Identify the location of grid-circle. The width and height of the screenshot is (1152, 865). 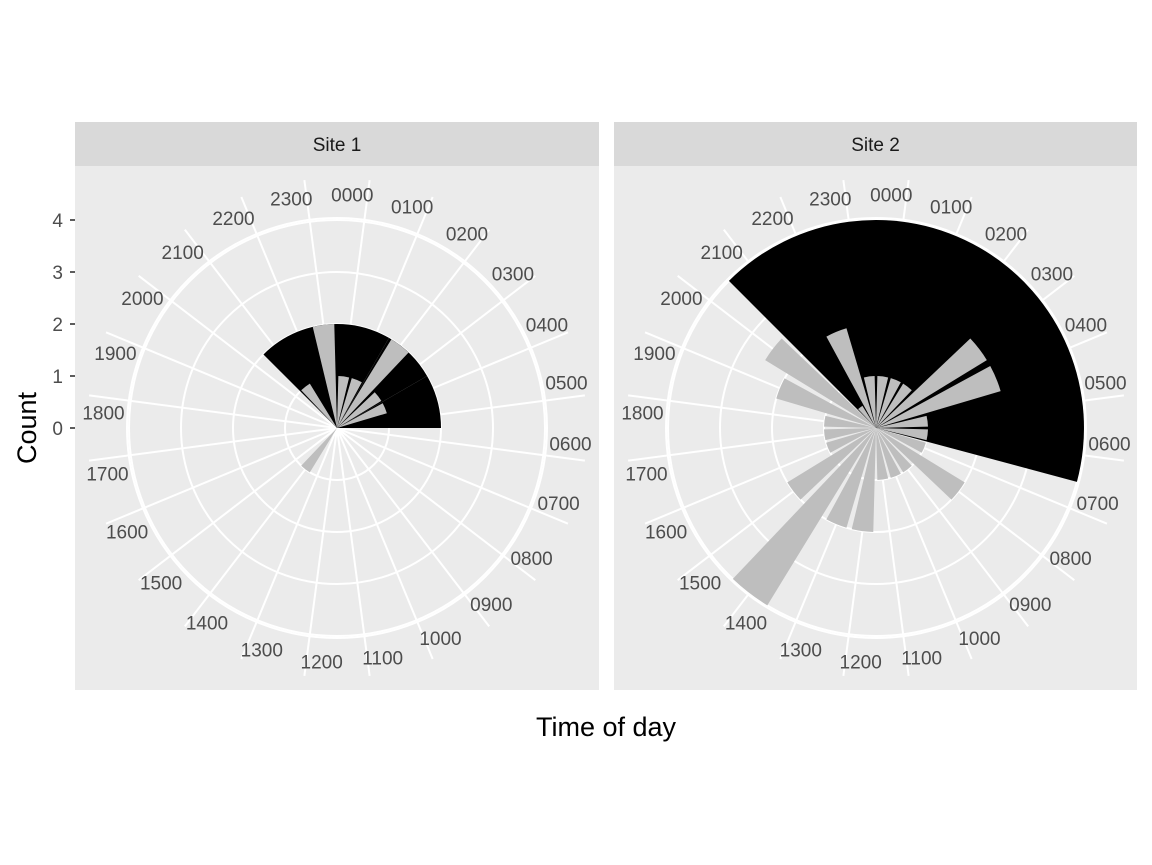
(337, 428).